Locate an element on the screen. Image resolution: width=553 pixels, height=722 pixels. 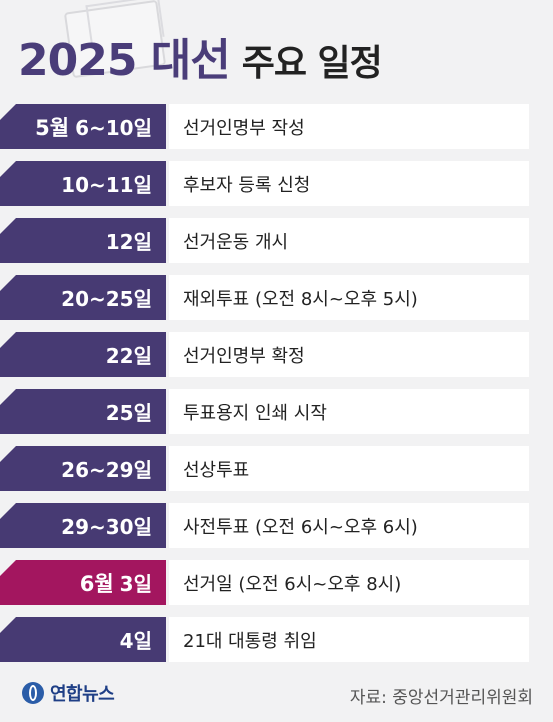
schedule-row: 26~29일 선상투표 is located at coordinates (276, 468).